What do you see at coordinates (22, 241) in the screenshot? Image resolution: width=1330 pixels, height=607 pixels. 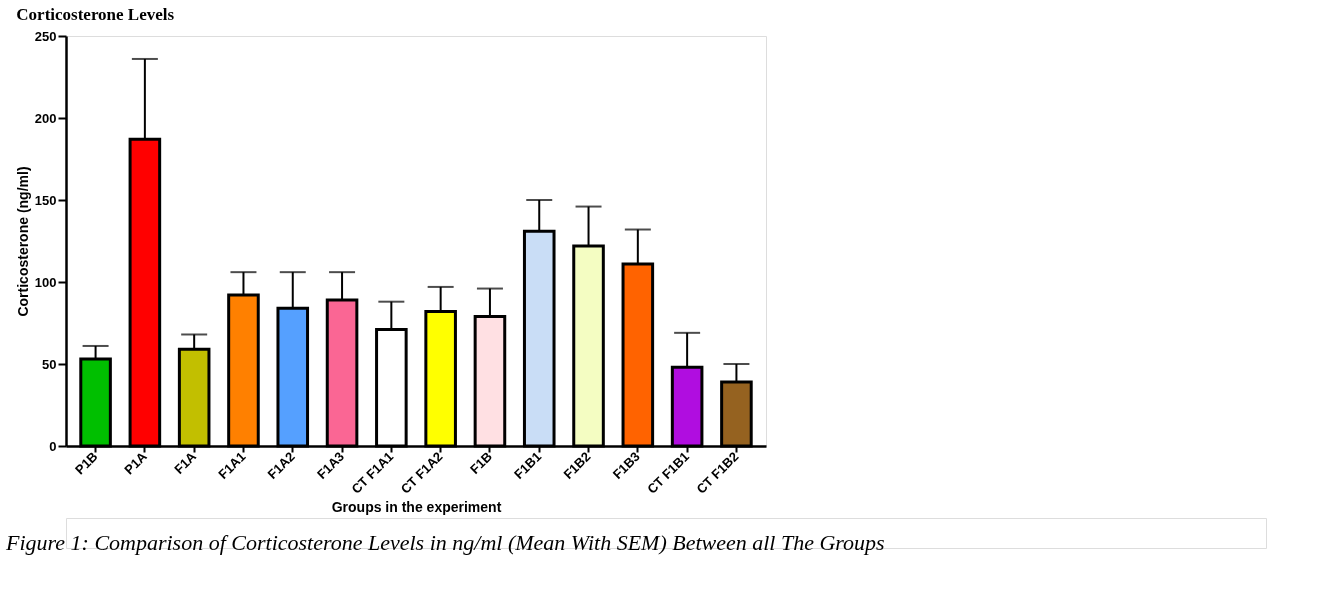 I see `y-axis-title: Corticosterone (ng/ml)` at bounding box center [22, 241].